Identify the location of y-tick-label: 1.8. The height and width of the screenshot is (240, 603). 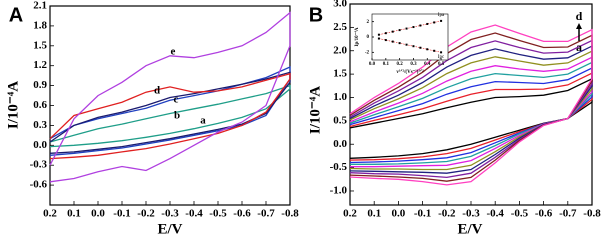
(40, 25).